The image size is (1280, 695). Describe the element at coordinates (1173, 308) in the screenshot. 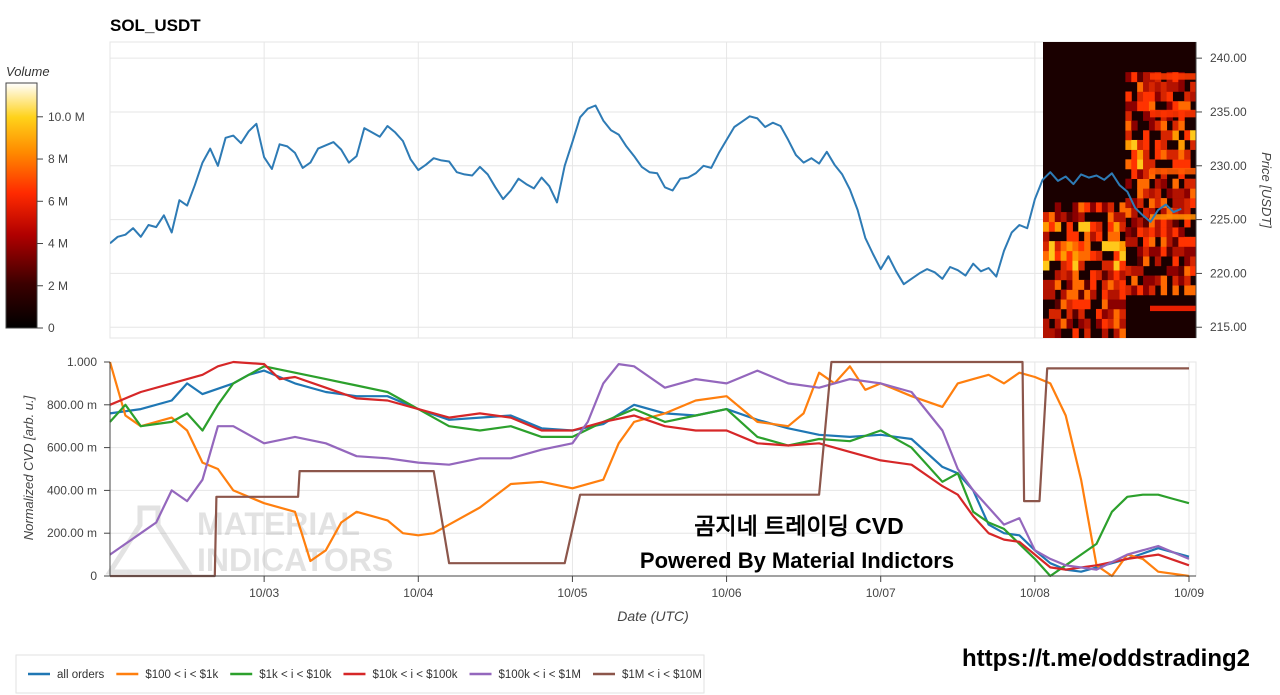

I see `heatmap-band` at that location.